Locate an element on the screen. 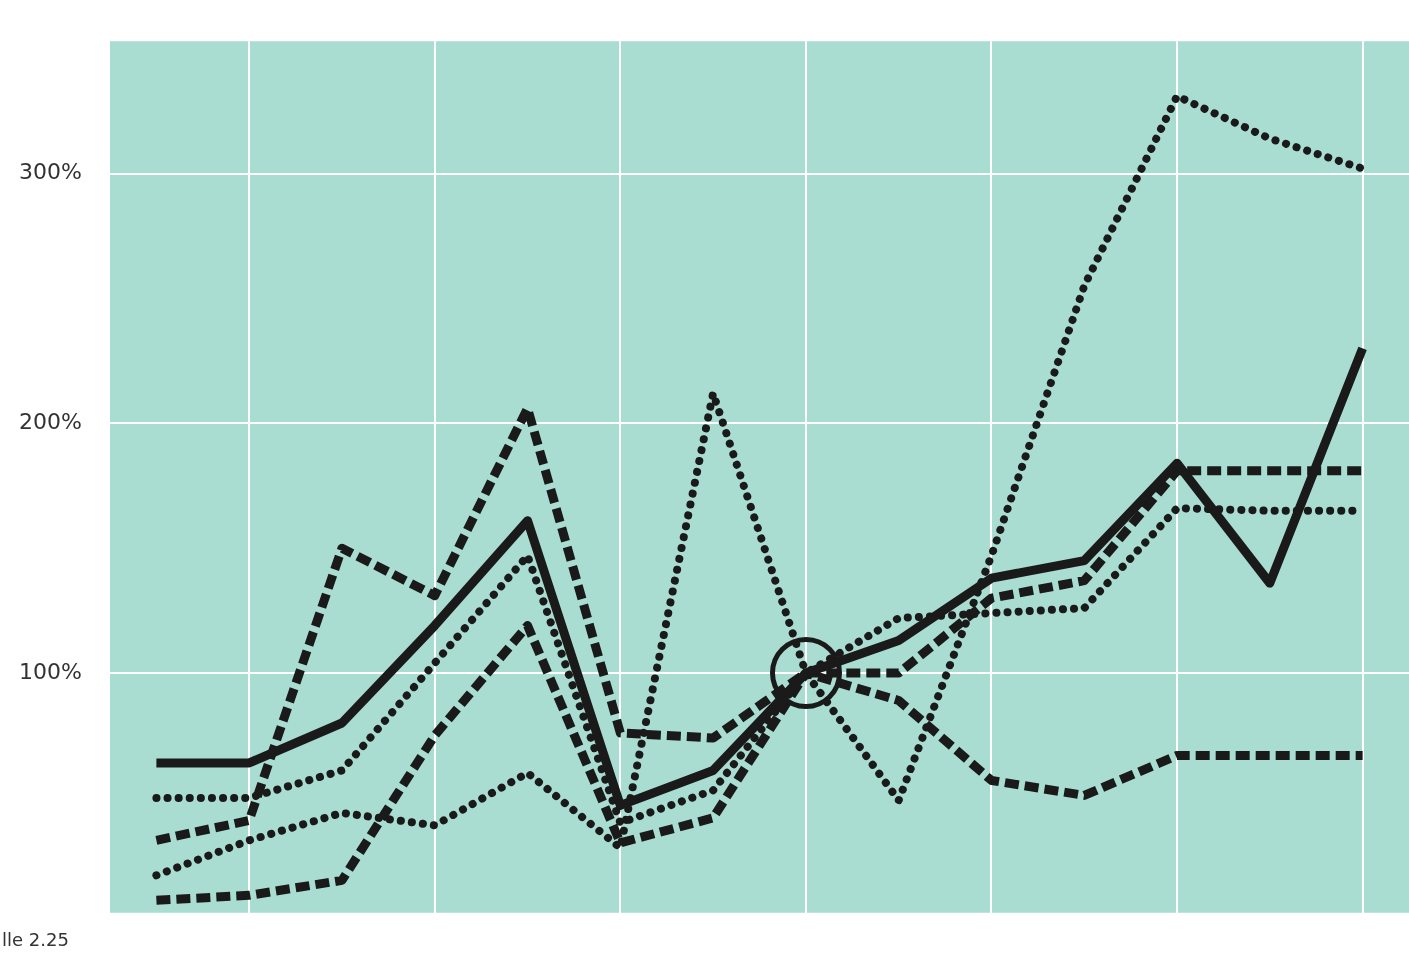 Image resolution: width=1409 pixels, height=954 pixels. y-tick-label: 300% is located at coordinates (50, 172).